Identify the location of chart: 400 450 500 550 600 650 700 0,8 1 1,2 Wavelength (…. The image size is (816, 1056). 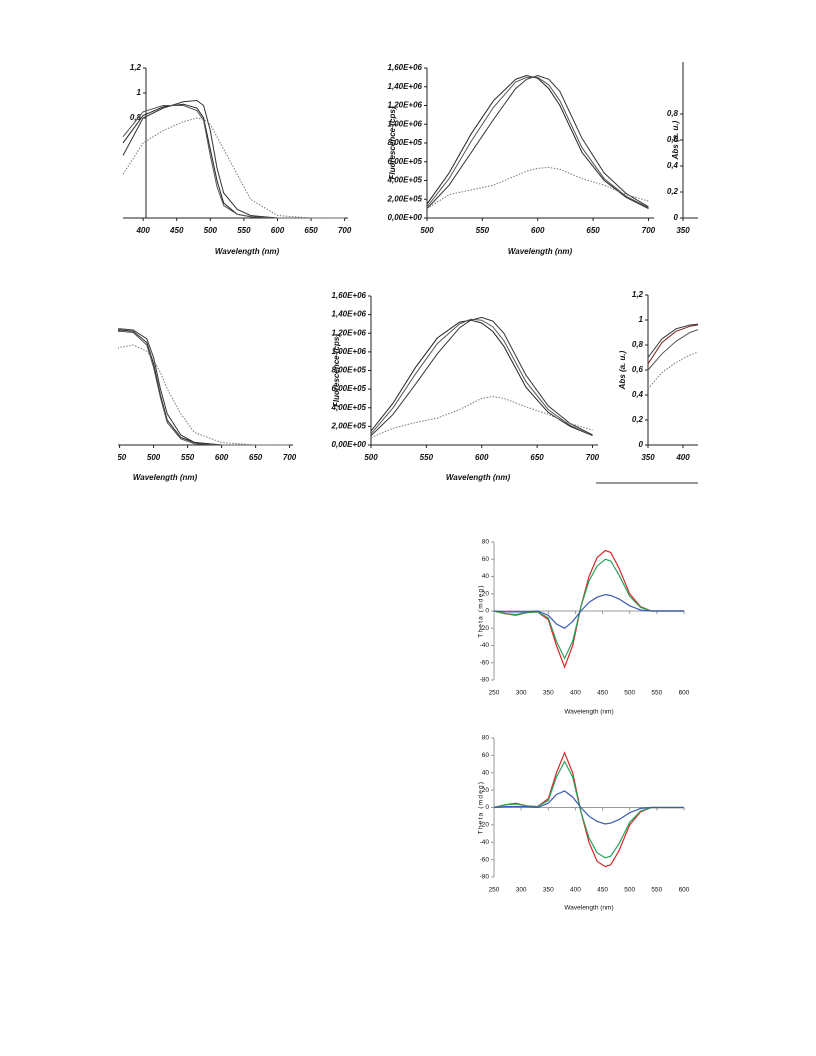
(237, 159).